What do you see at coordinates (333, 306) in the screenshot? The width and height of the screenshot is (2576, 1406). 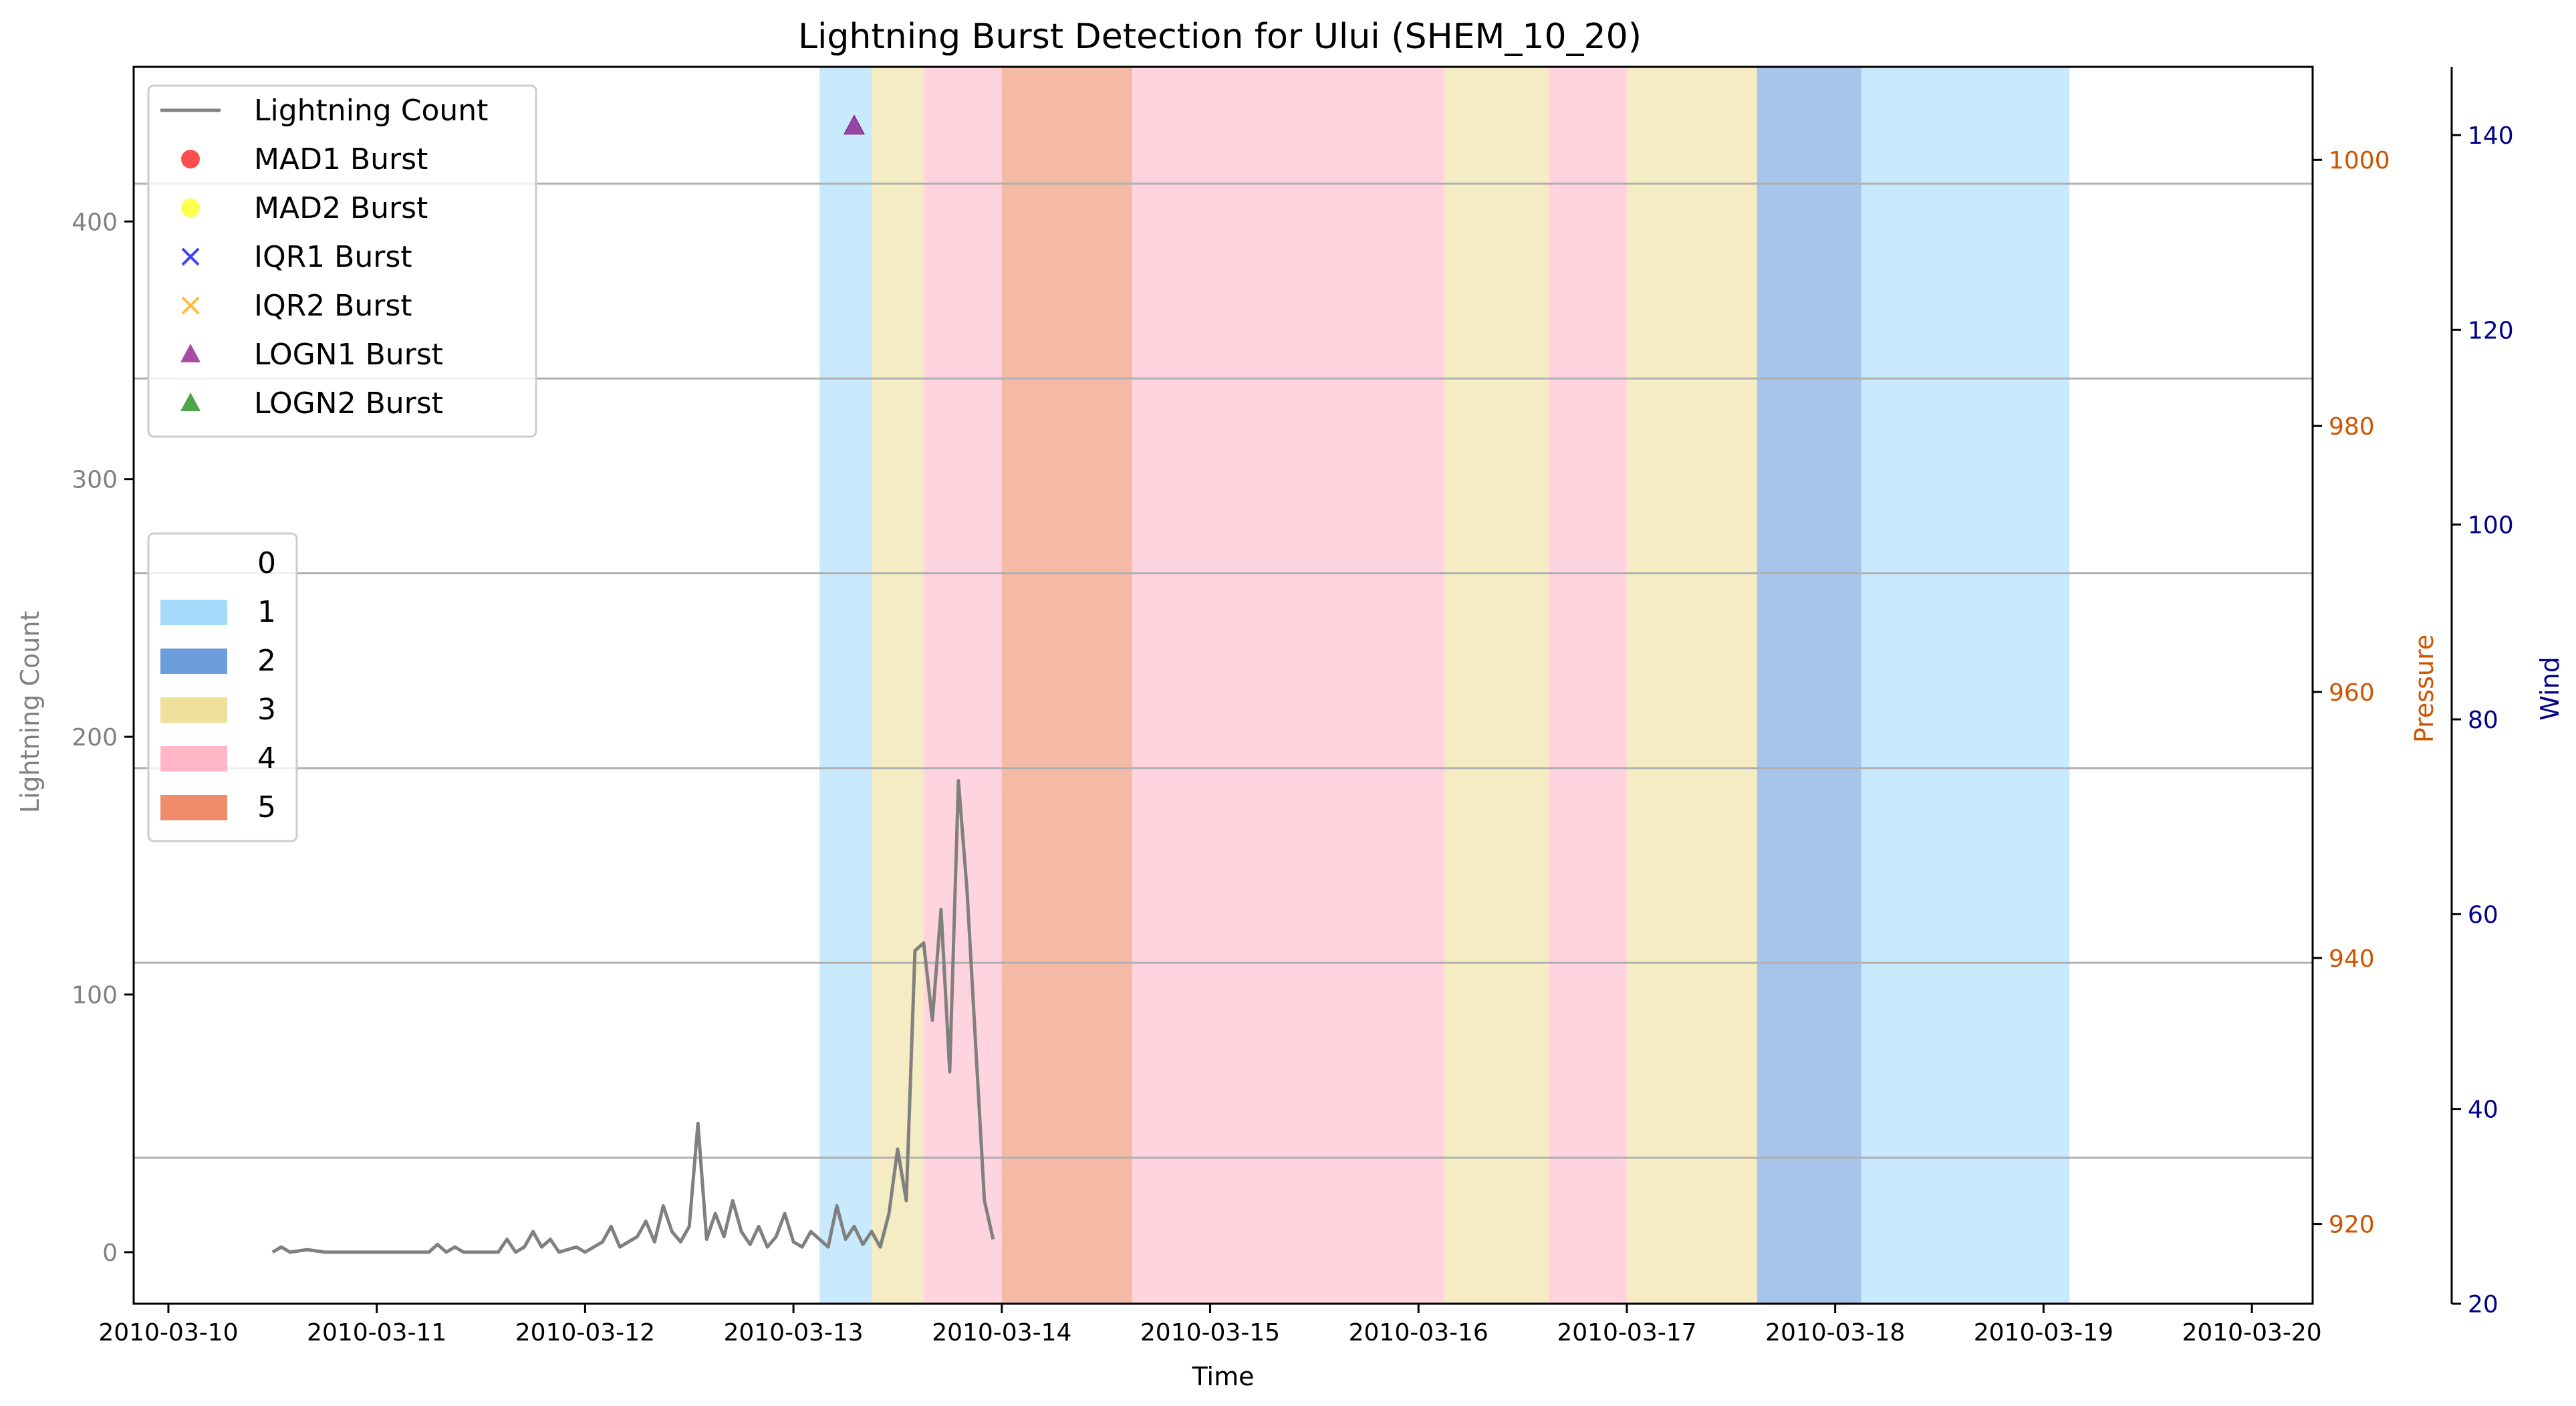 I see `legend-label: IQR2 Burst` at bounding box center [333, 306].